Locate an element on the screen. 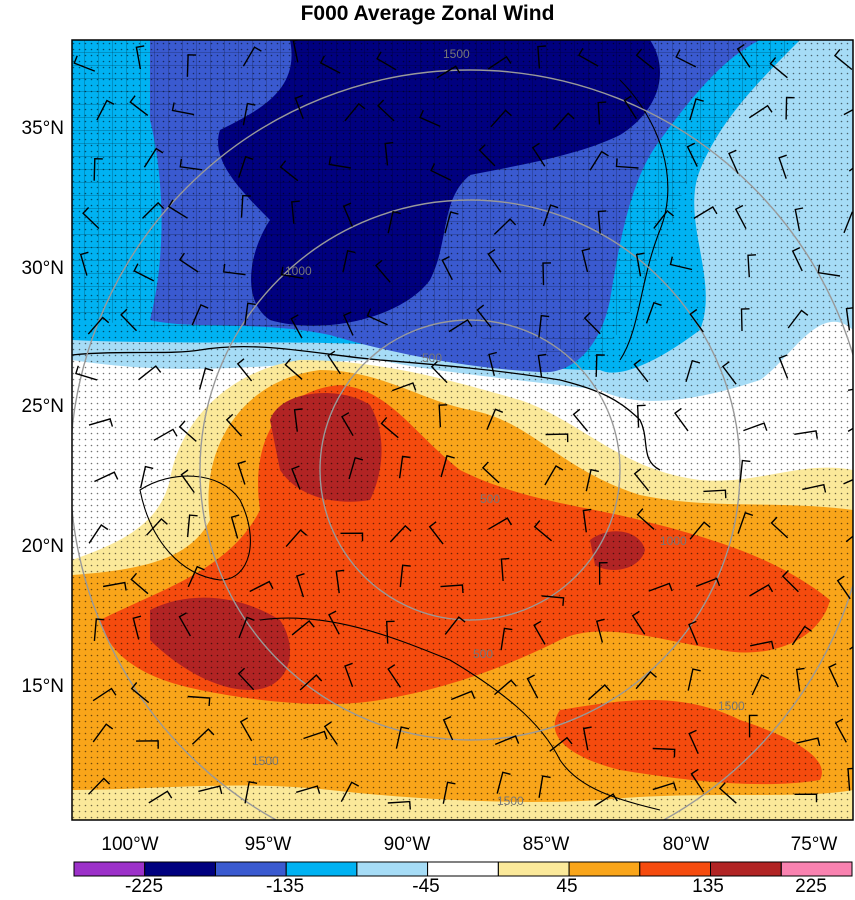 This screenshot has width=855, height=900. lon-label-85w: 85°W is located at coordinates (546, 844).